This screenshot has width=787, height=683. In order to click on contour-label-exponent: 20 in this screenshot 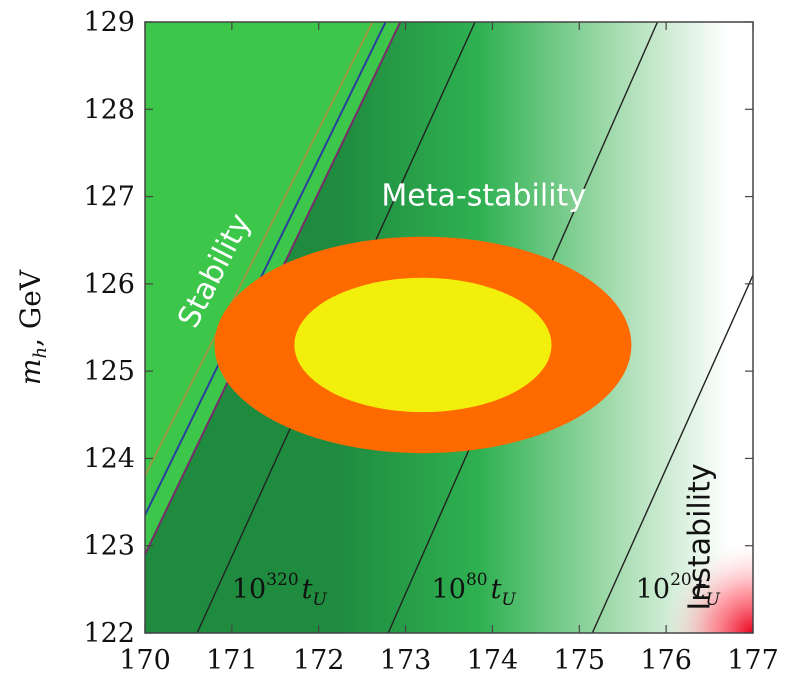, I will do `click(681, 580)`.